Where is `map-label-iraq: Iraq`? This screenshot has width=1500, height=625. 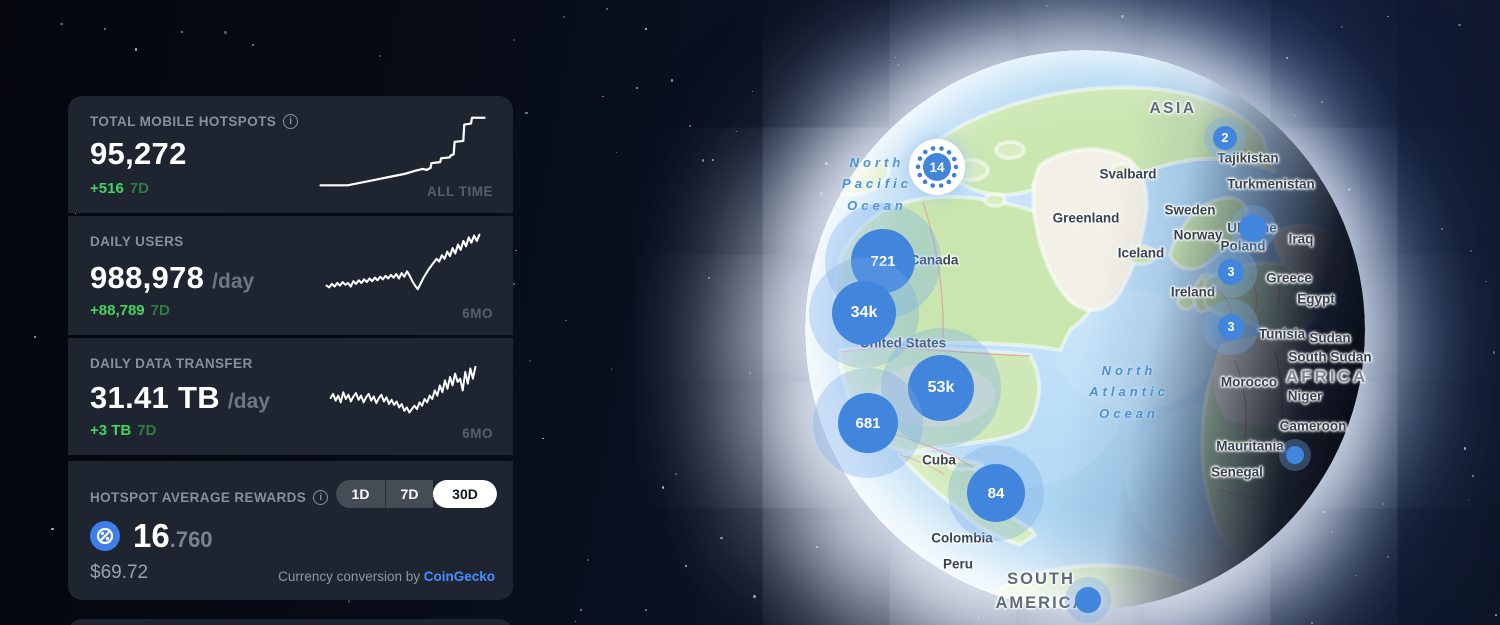
map-label-iraq: Iraq is located at coordinates (1301, 239).